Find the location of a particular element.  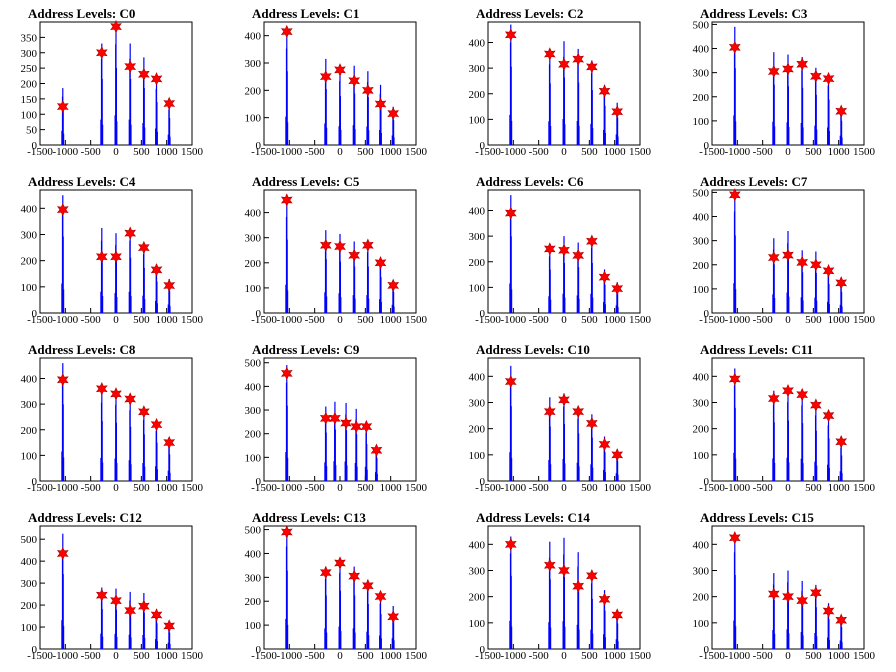

y-tick-label: 150 is located at coordinates (29, 100).